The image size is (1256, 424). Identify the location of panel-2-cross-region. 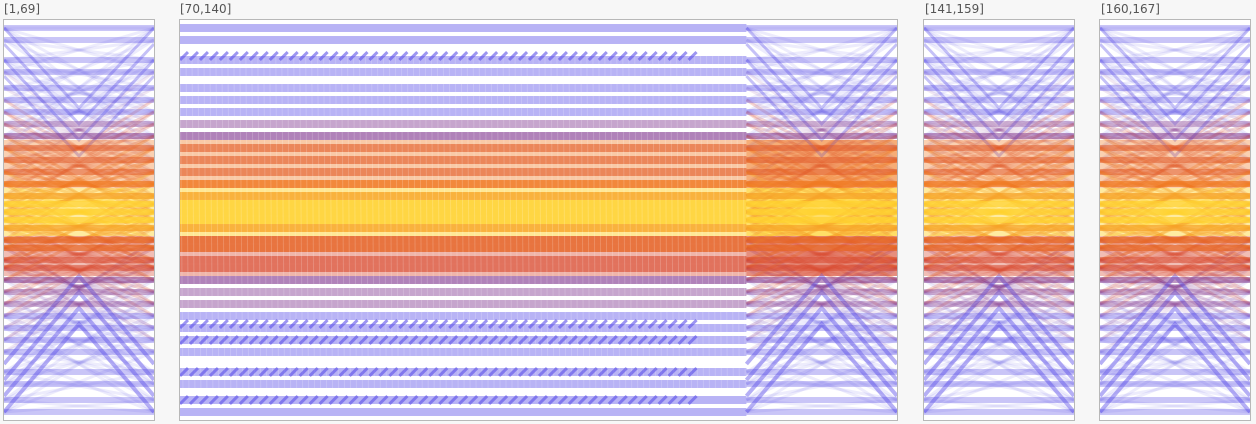
(820, 220).